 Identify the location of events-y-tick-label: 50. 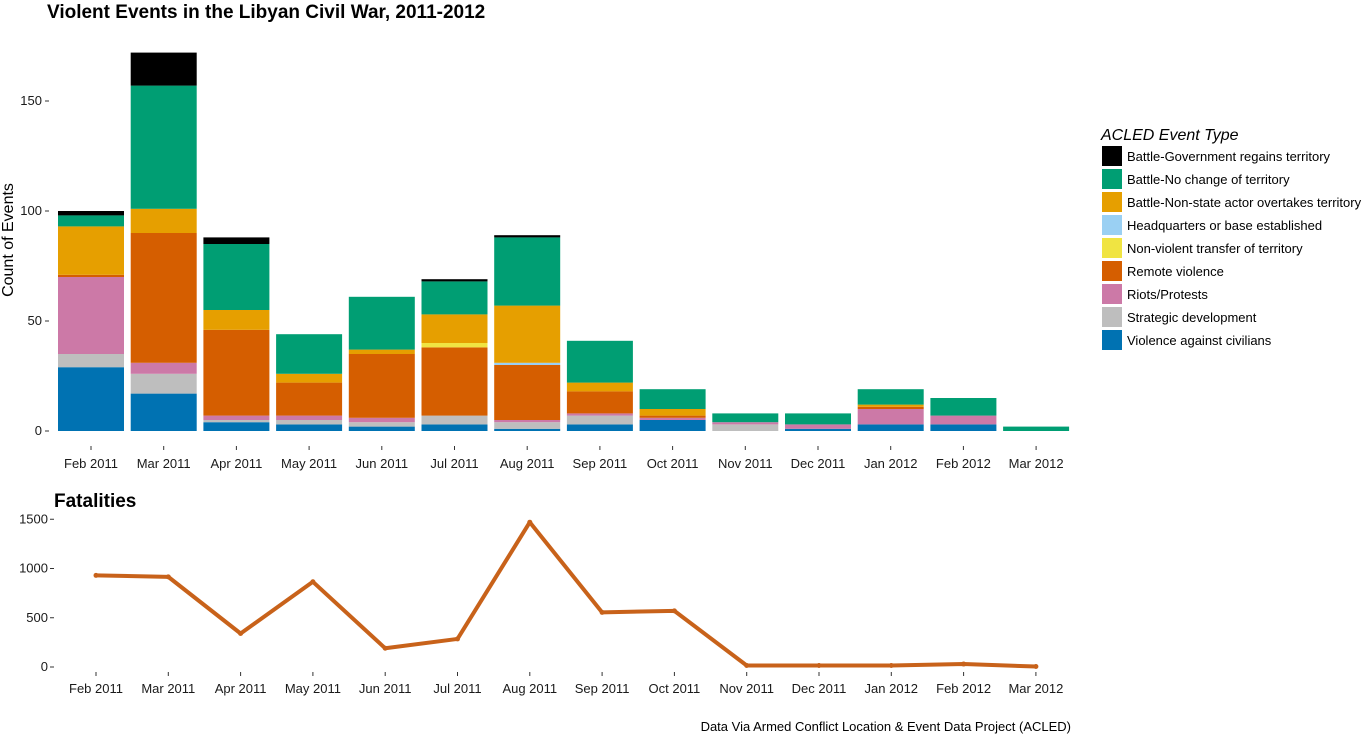
(35, 320).